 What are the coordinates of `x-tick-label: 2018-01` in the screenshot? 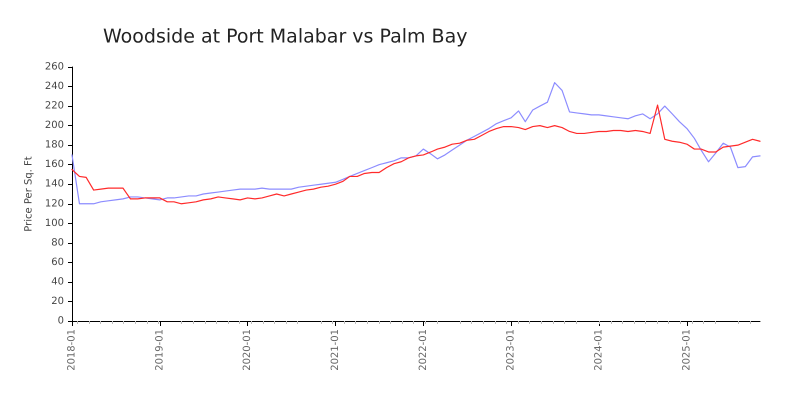 It's located at (72, 350).